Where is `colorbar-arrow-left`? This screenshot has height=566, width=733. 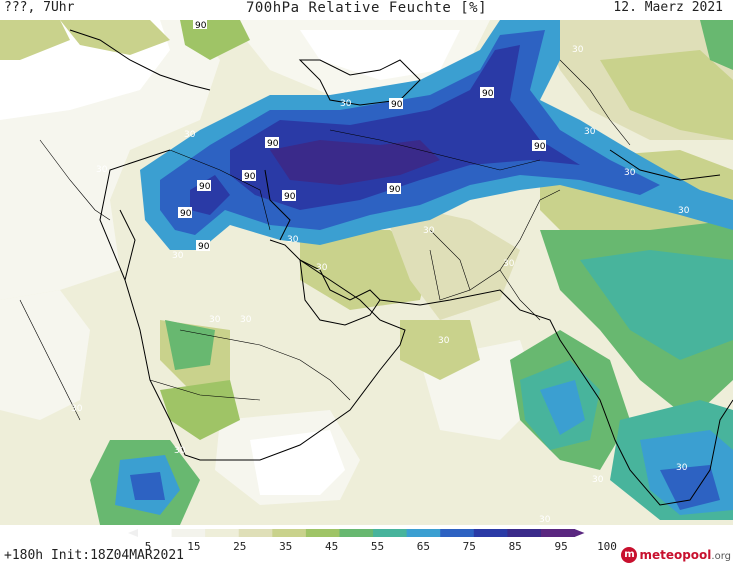
colorbar-arrow-left is located at coordinates (133, 533).